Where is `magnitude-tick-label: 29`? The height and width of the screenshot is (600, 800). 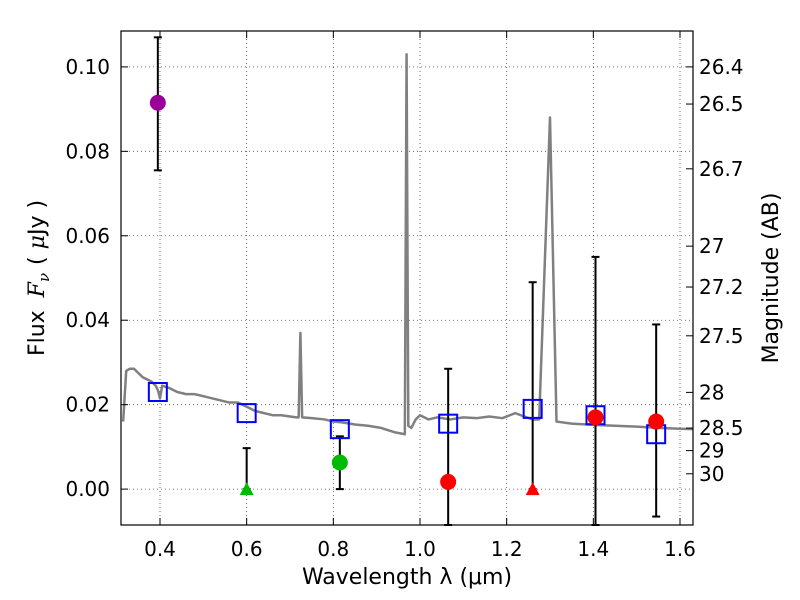 magnitude-tick-label: 29 is located at coordinates (711, 451).